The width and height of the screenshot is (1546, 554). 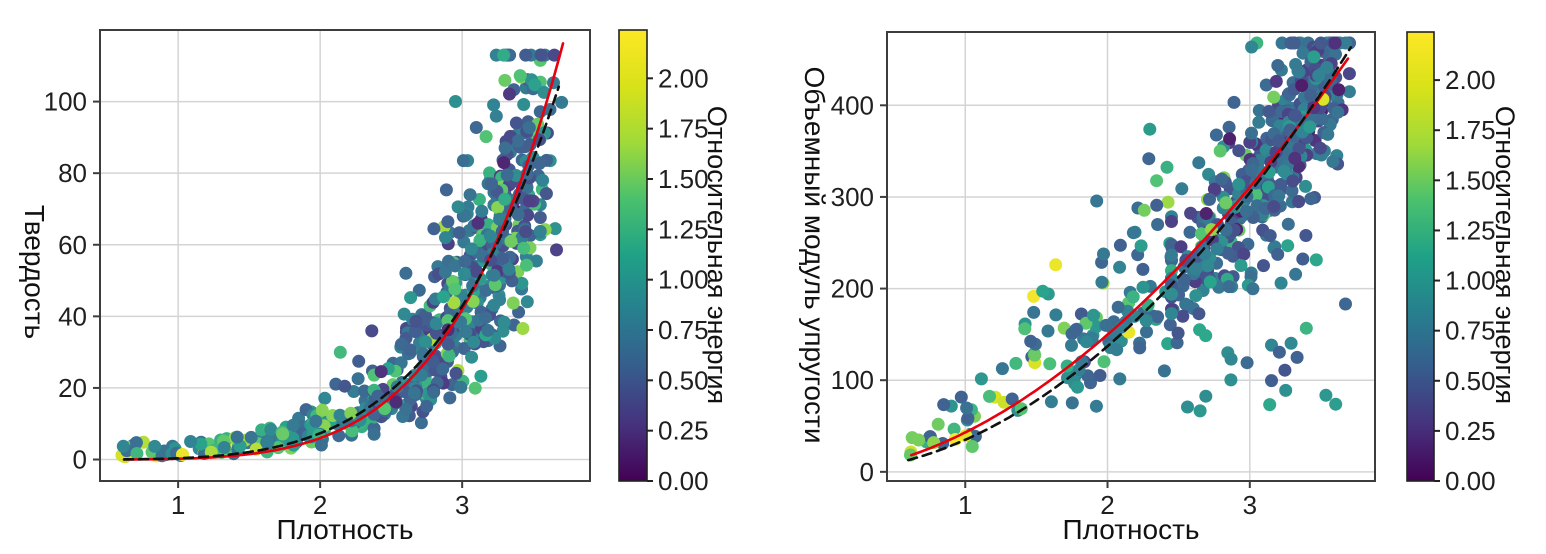 What do you see at coordinates (683, 179) in the screenshot?
I see `colorbar-tick-label: 1.50` at bounding box center [683, 179].